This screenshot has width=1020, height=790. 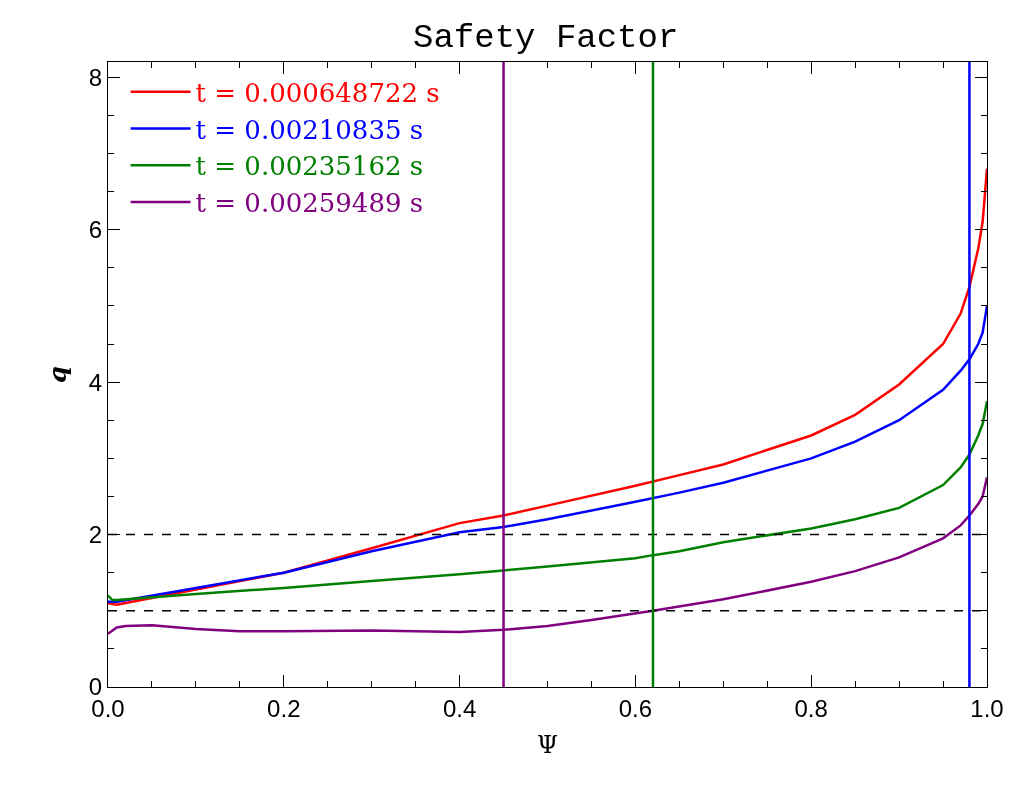 What do you see at coordinates (546, 38) in the screenshot?
I see `chart-title: Safety Factor` at bounding box center [546, 38].